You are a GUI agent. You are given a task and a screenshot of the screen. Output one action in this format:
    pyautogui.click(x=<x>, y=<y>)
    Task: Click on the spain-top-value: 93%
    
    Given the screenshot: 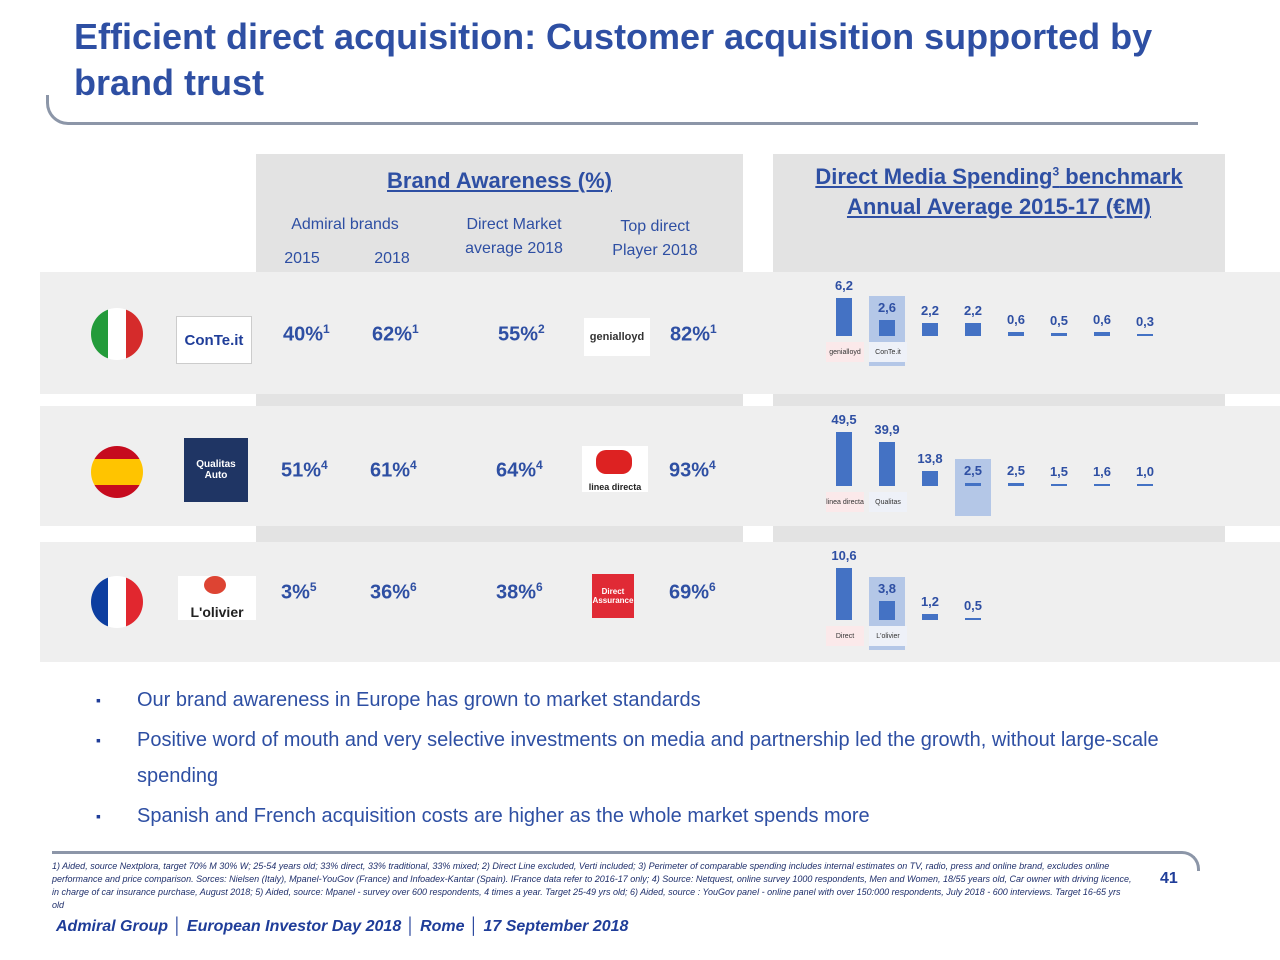 What is the action you would take?
    pyautogui.click(x=689, y=470)
    